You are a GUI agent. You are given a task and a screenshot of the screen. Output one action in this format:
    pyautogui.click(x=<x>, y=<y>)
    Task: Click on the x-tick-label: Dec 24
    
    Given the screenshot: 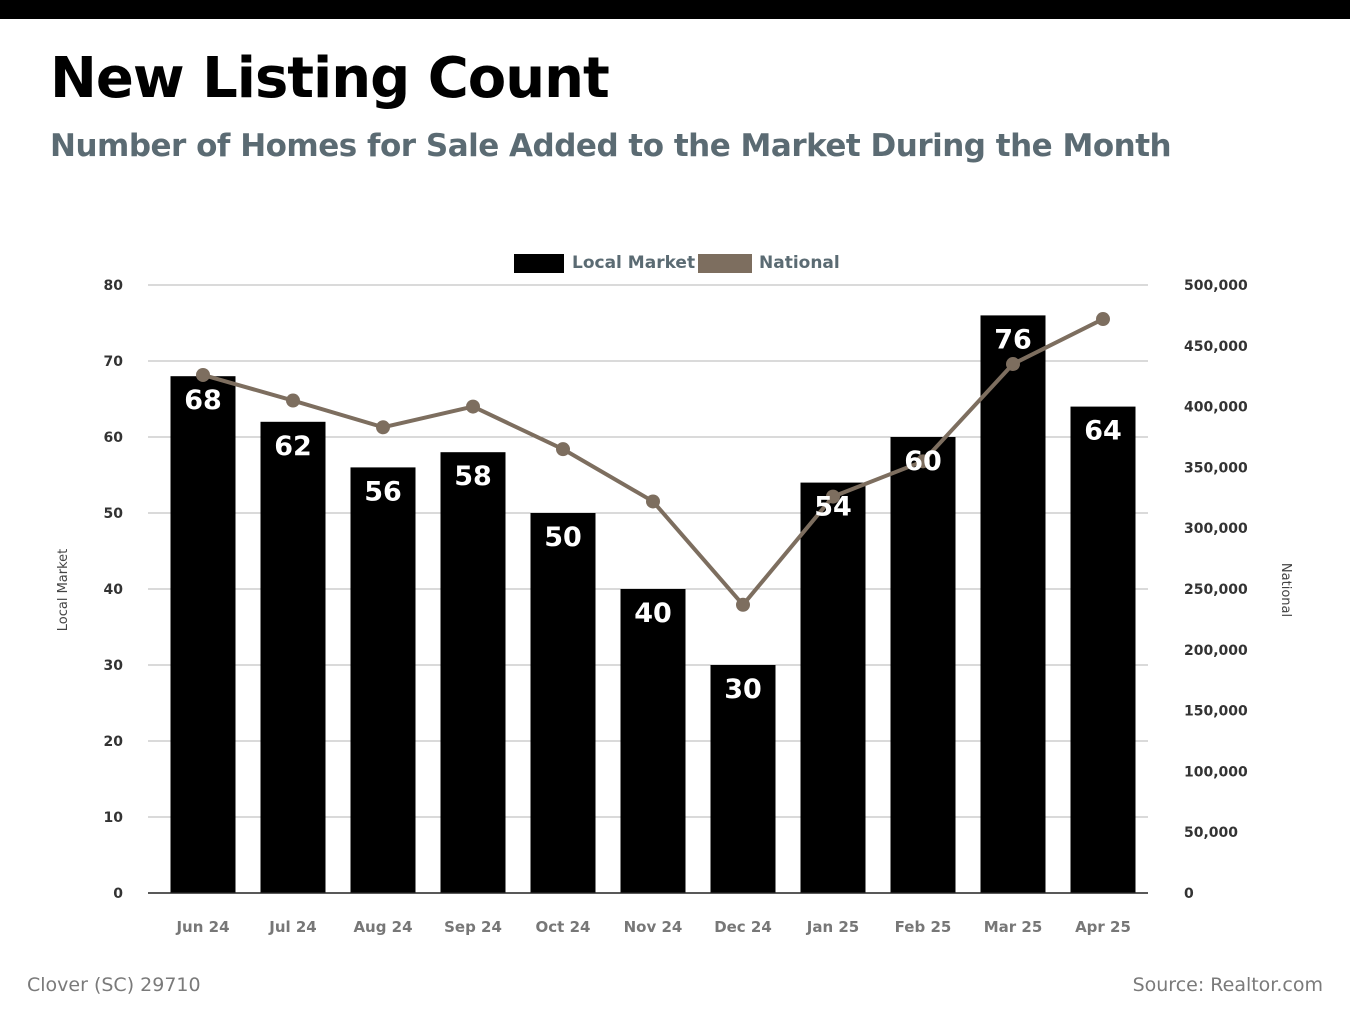 What is the action you would take?
    pyautogui.click(x=743, y=927)
    